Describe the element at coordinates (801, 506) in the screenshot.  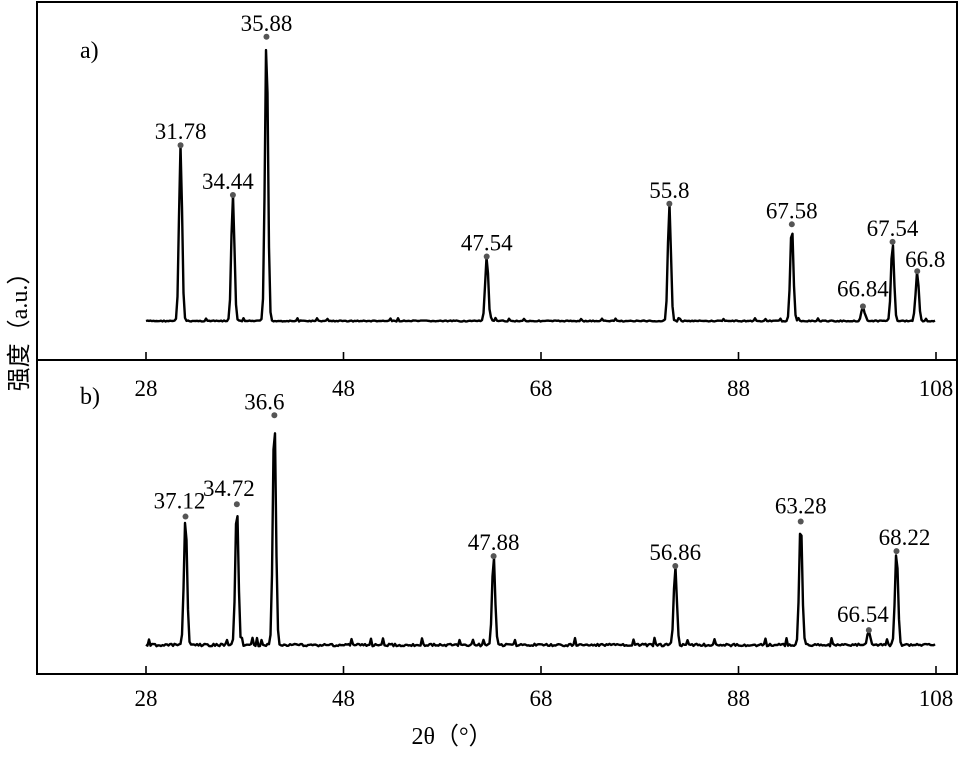
I see `peak-label: 63.28` at that location.